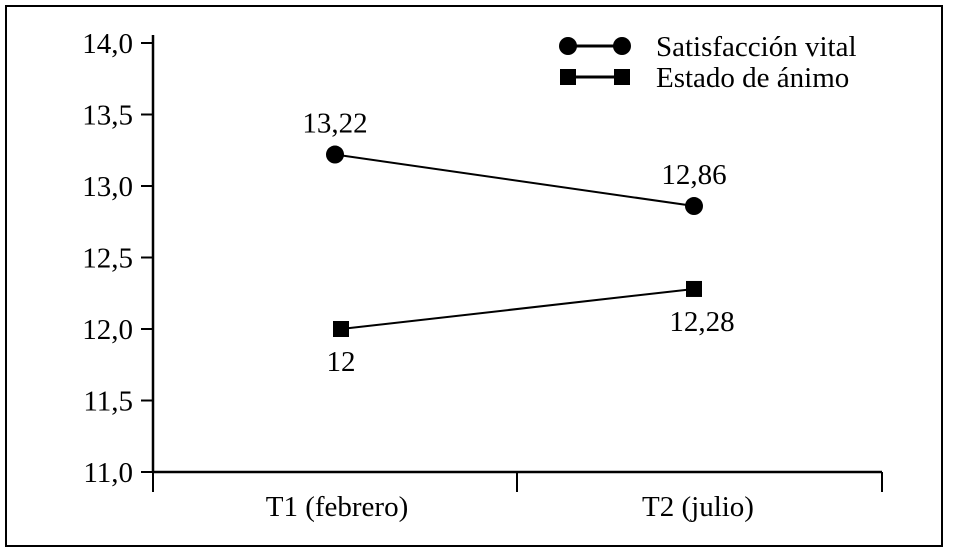 This screenshot has height=556, width=954. Describe the element at coordinates (517, 497) in the screenshot. I see `x-axis-ticks: T1 (febrero) T2 (julio)` at that location.